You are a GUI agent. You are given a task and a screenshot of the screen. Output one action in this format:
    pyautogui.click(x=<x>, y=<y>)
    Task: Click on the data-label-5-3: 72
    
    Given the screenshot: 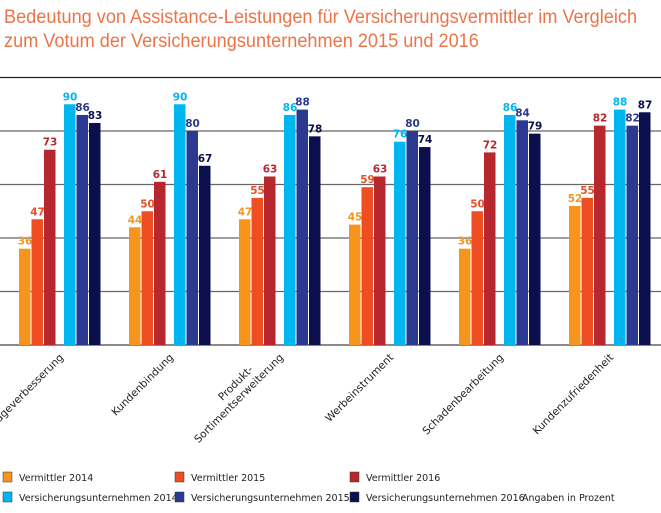 What is the action you would take?
    pyautogui.click(x=490, y=145)
    